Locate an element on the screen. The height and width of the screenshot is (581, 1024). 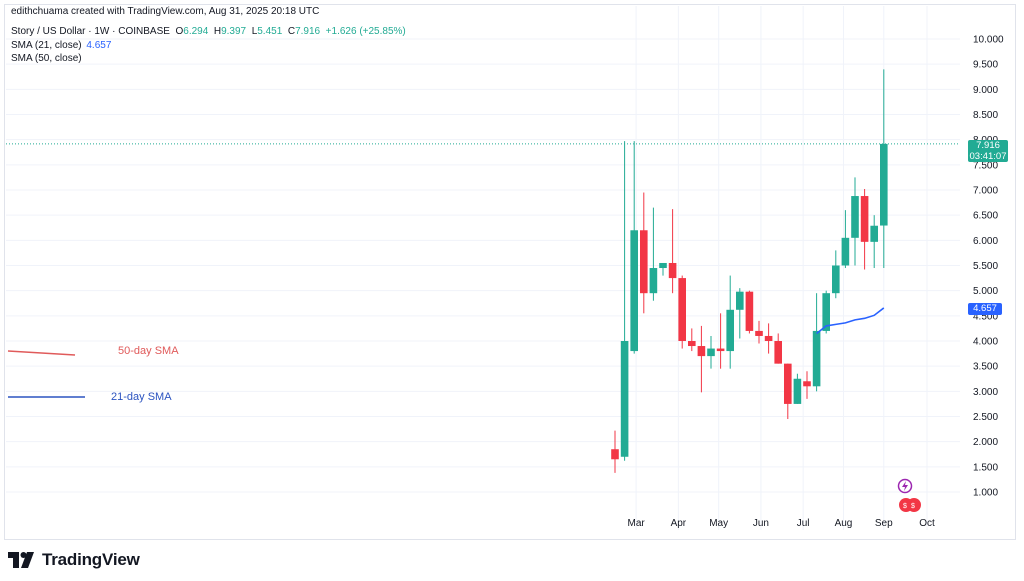
time-tick-label: May is located at coordinates (718, 523).